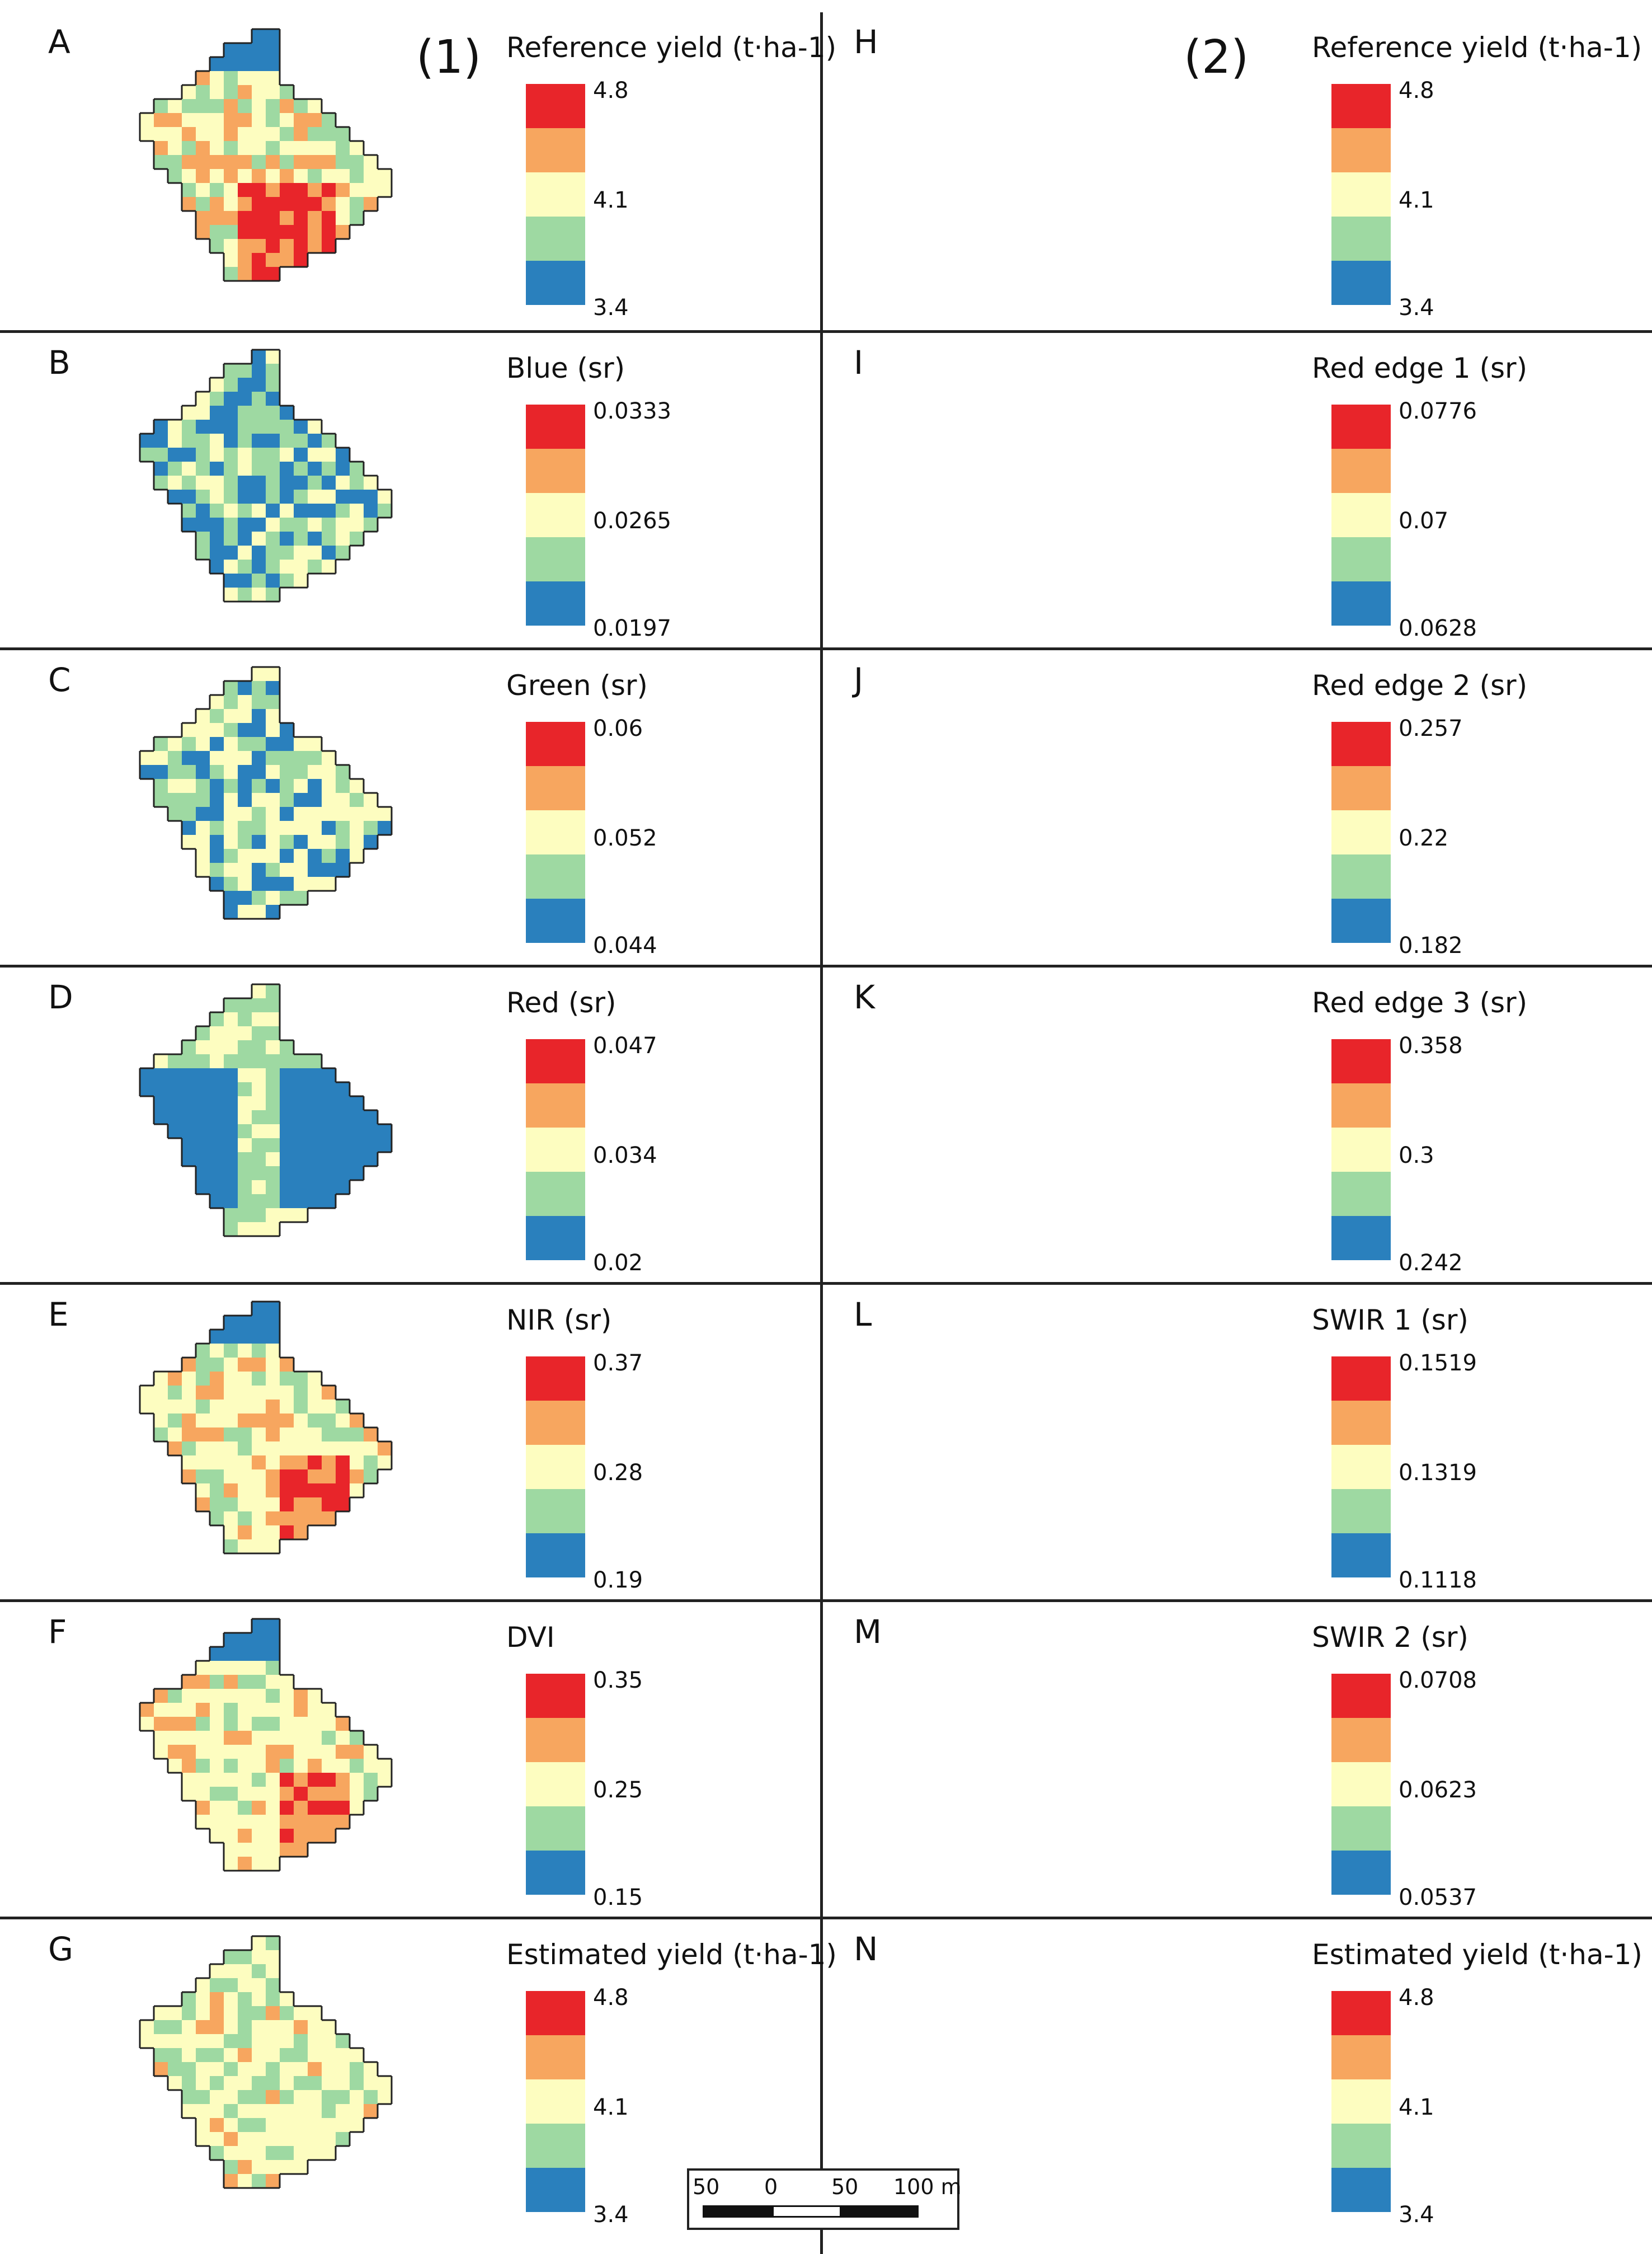 The width and height of the screenshot is (1652, 2254). I want to click on map-panel-c: C Green (sr) 0.06 0.052 0.044, so click(410, 809).